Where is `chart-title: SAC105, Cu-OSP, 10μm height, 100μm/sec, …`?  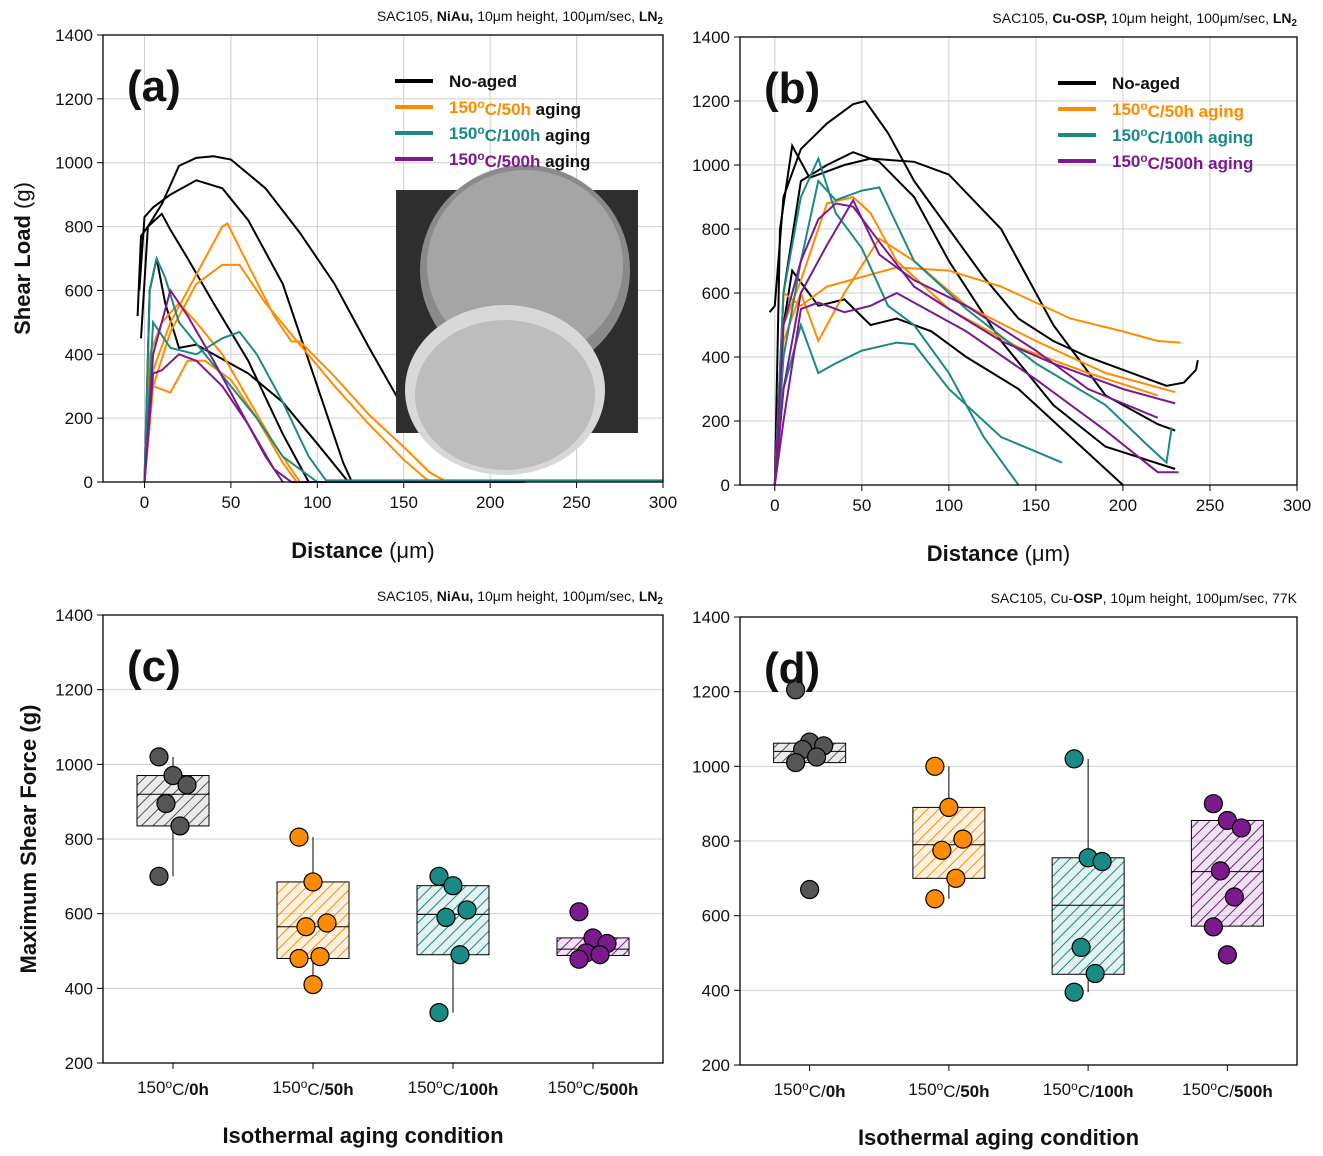
chart-title: SAC105, Cu-OSP, 10μm height, 100μm/sec, … is located at coordinates (1144, 598).